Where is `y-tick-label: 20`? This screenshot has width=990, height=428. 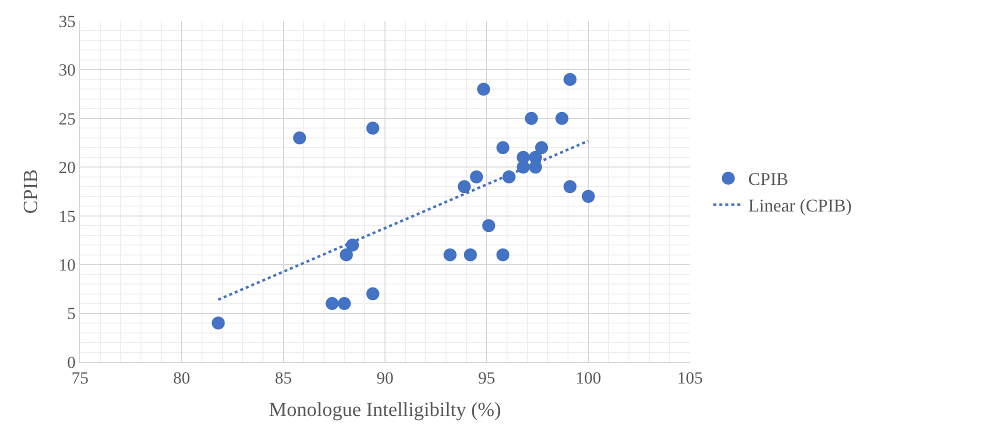 y-tick-label: 20 is located at coordinates (67, 168).